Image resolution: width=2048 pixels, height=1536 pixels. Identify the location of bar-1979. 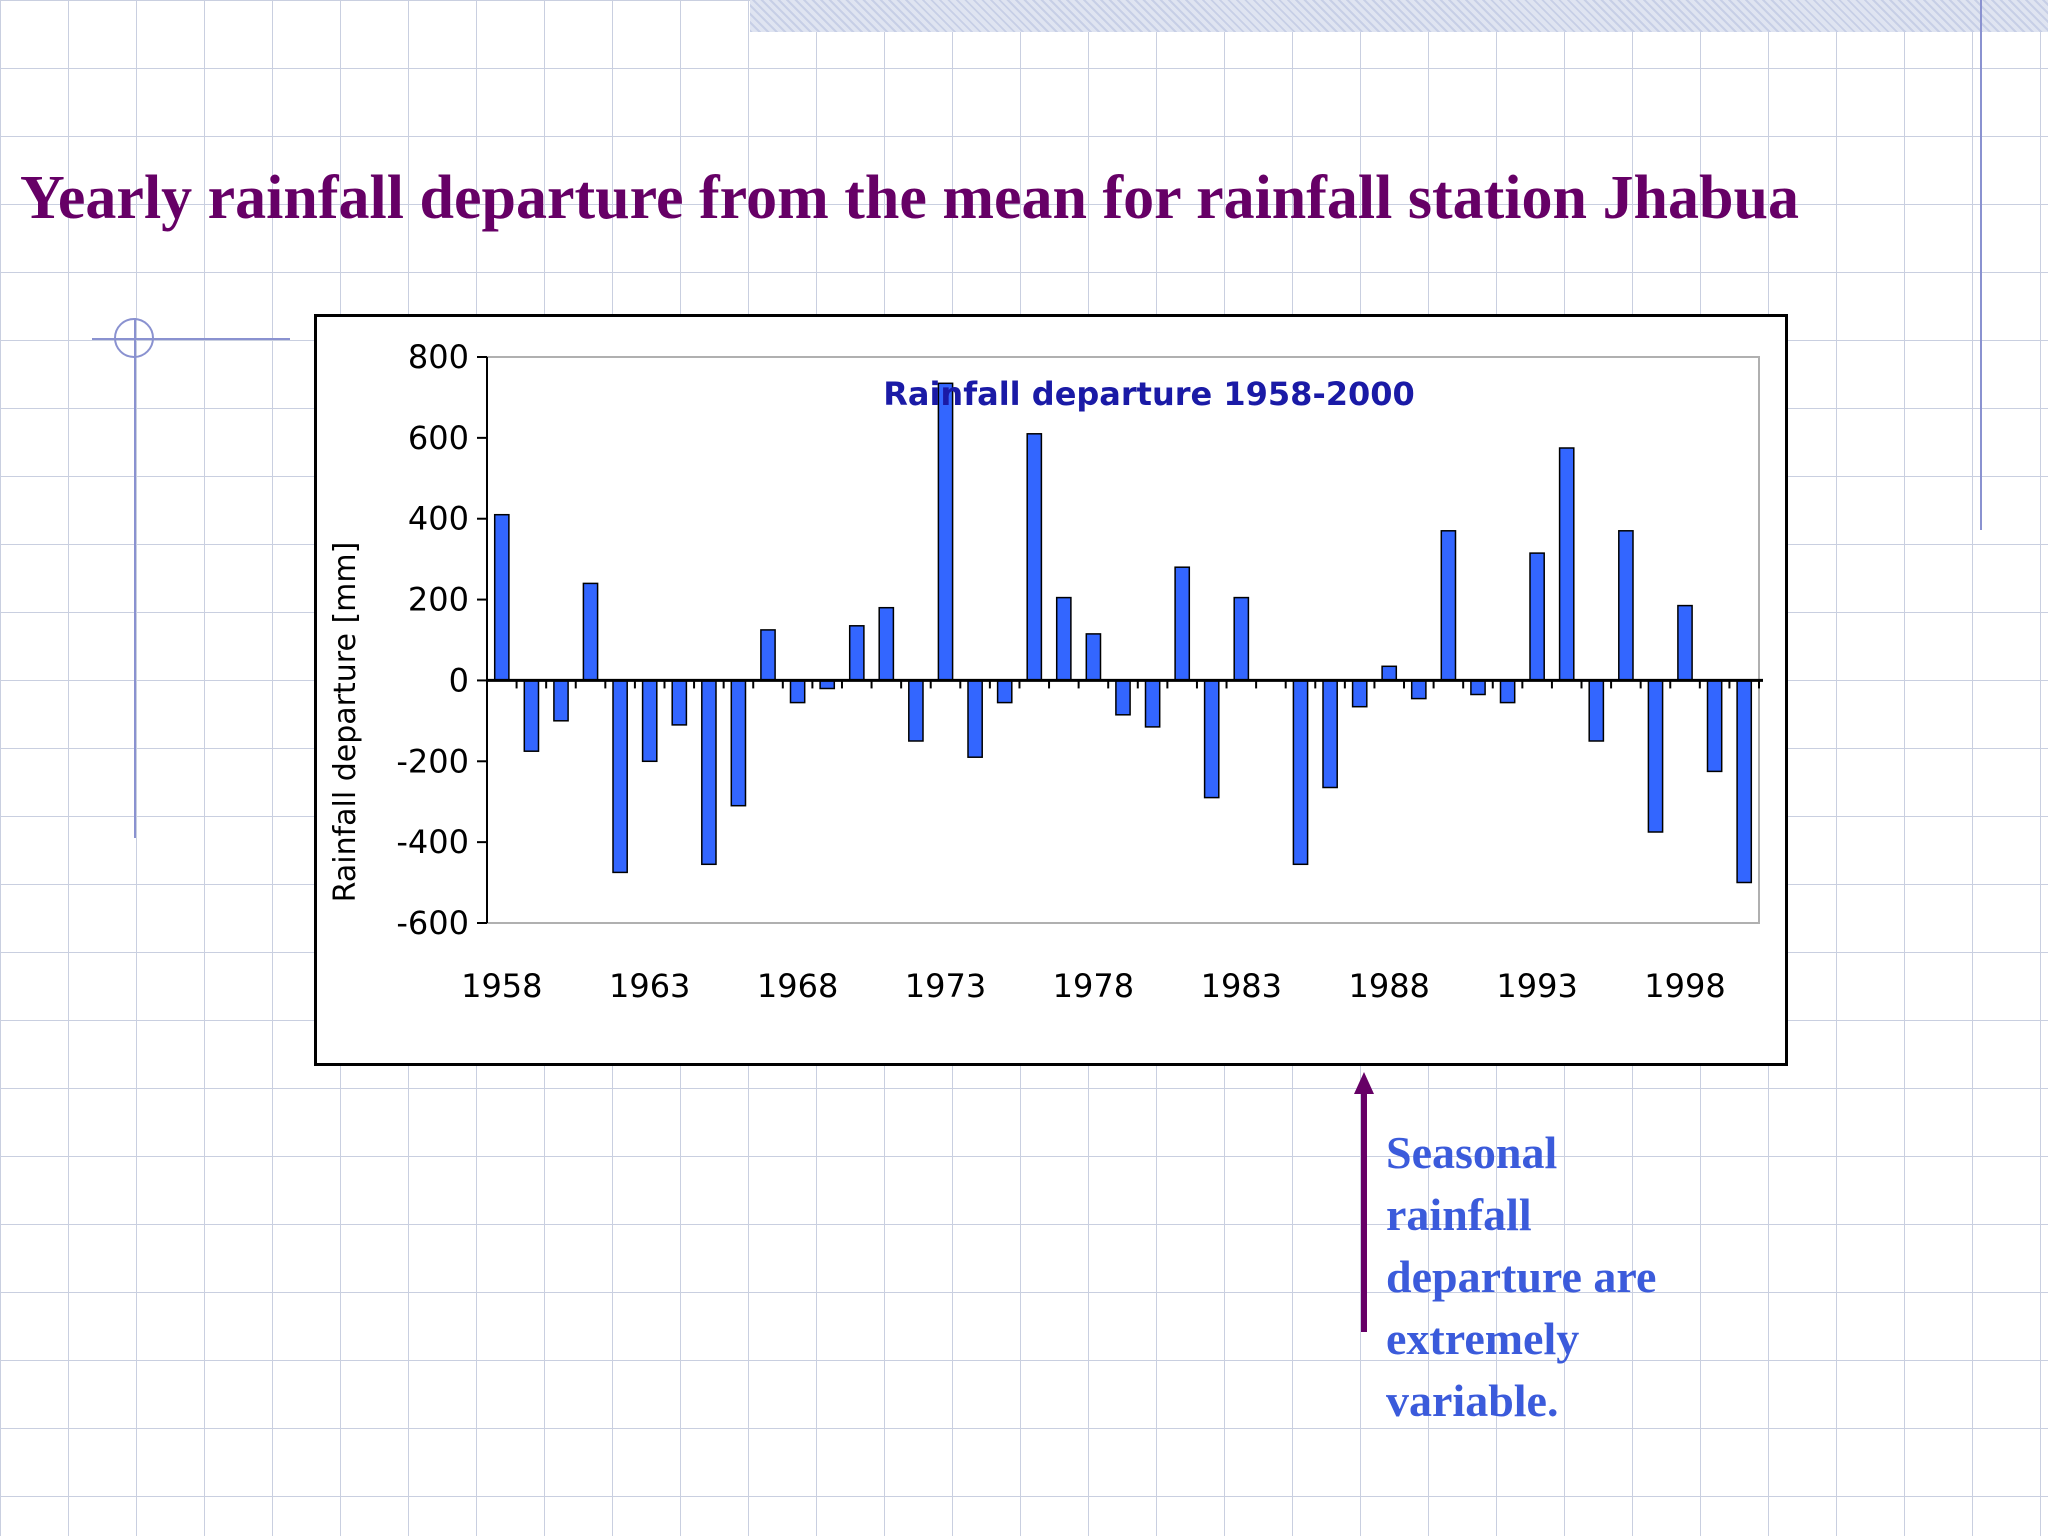
(1123, 697).